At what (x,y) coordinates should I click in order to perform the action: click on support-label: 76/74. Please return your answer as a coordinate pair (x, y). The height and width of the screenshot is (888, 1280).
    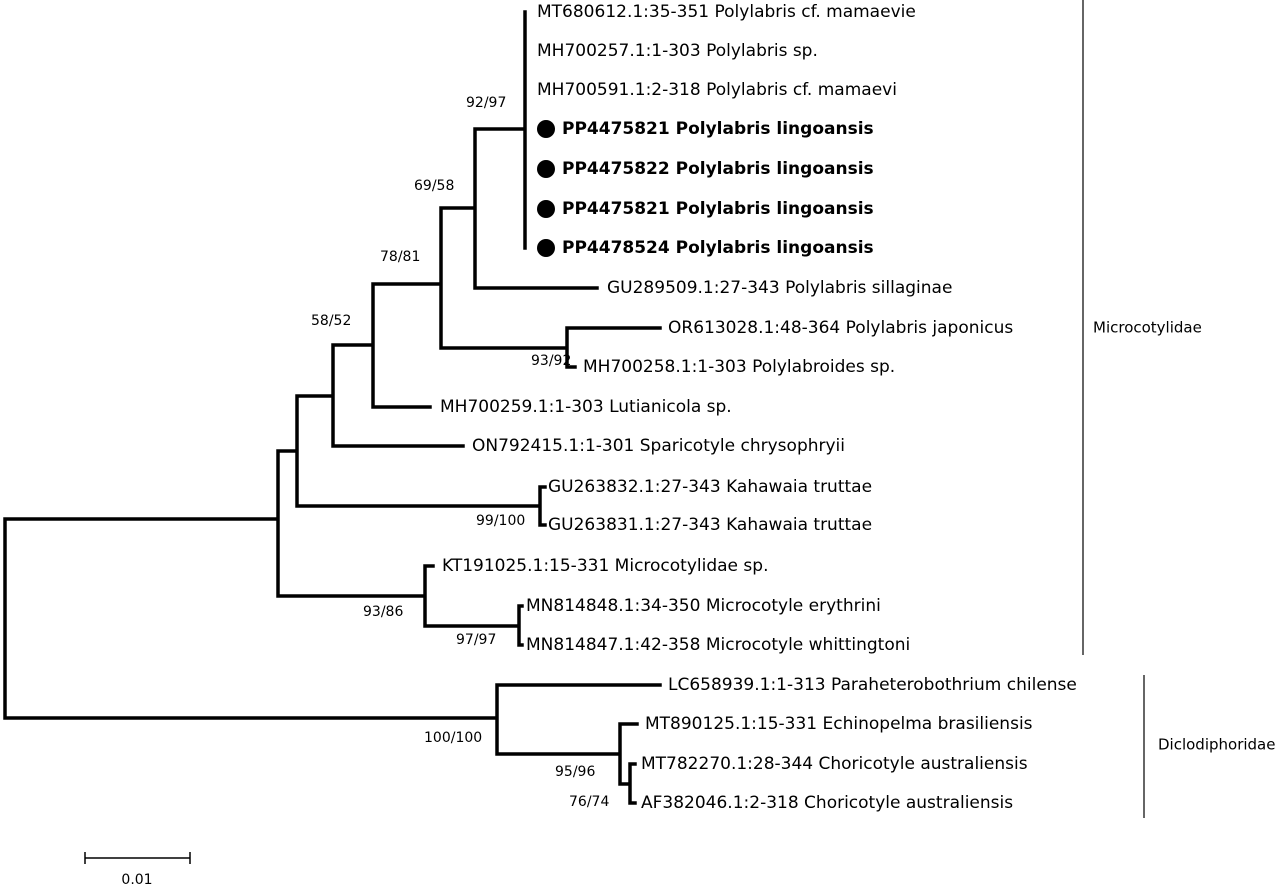
    Looking at the image, I should click on (589, 802).